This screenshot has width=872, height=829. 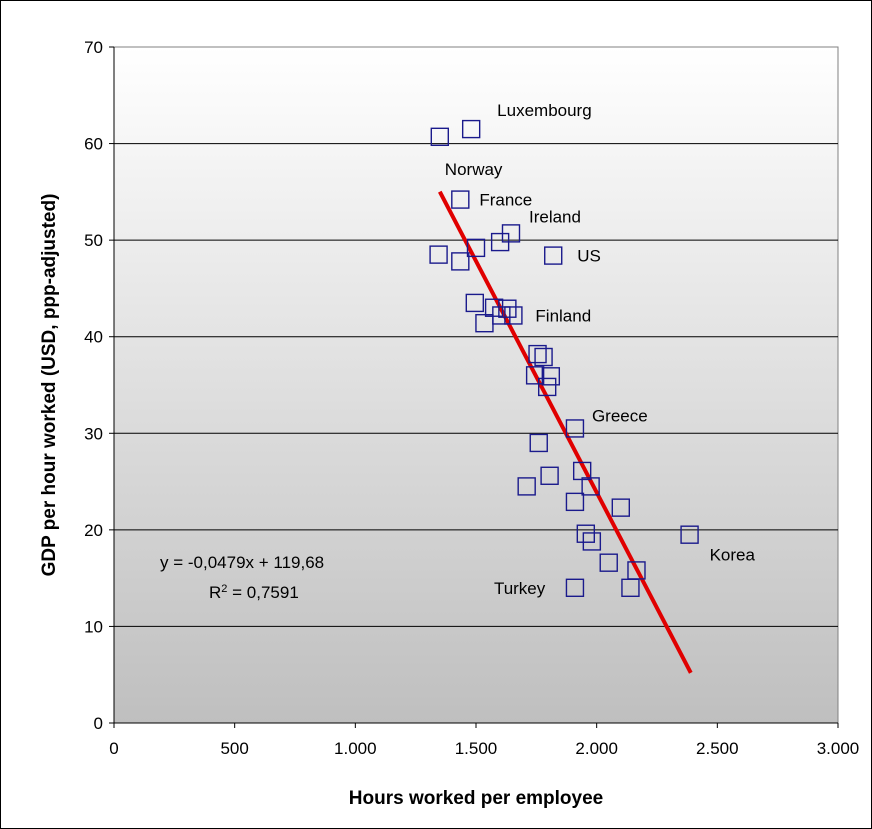 I want to click on r-squared-prefix: R, so click(x=215, y=592).